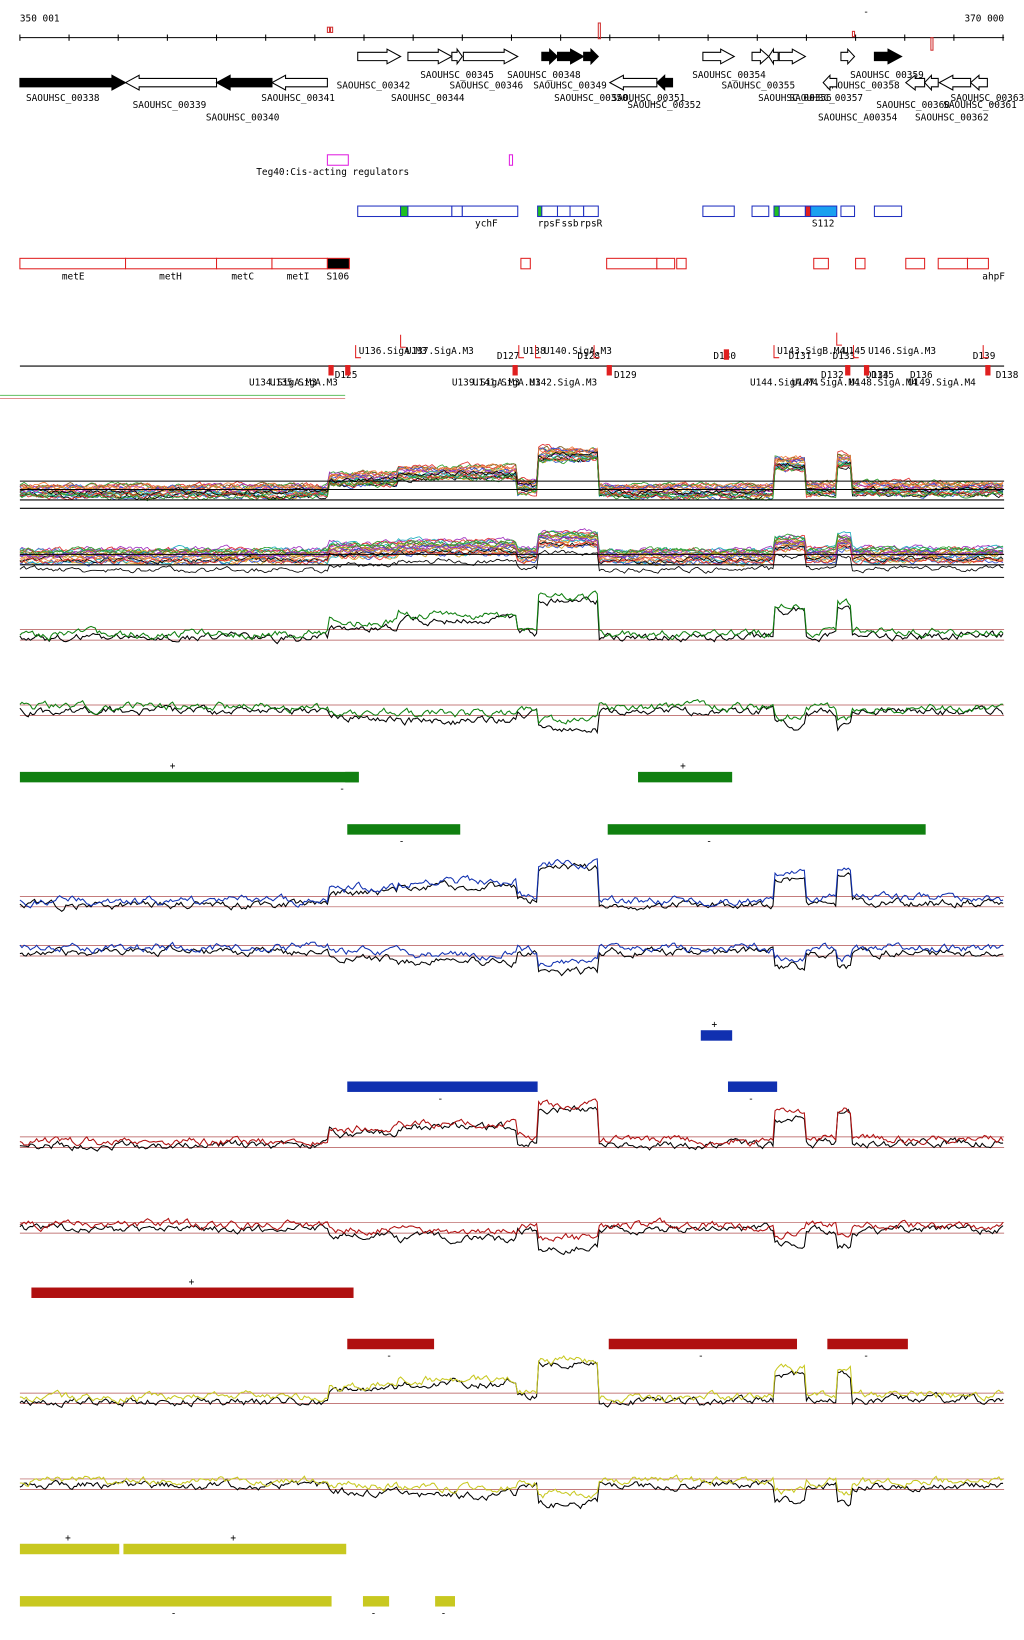  I want to click on transcript-label: D134, so click(877, 375).